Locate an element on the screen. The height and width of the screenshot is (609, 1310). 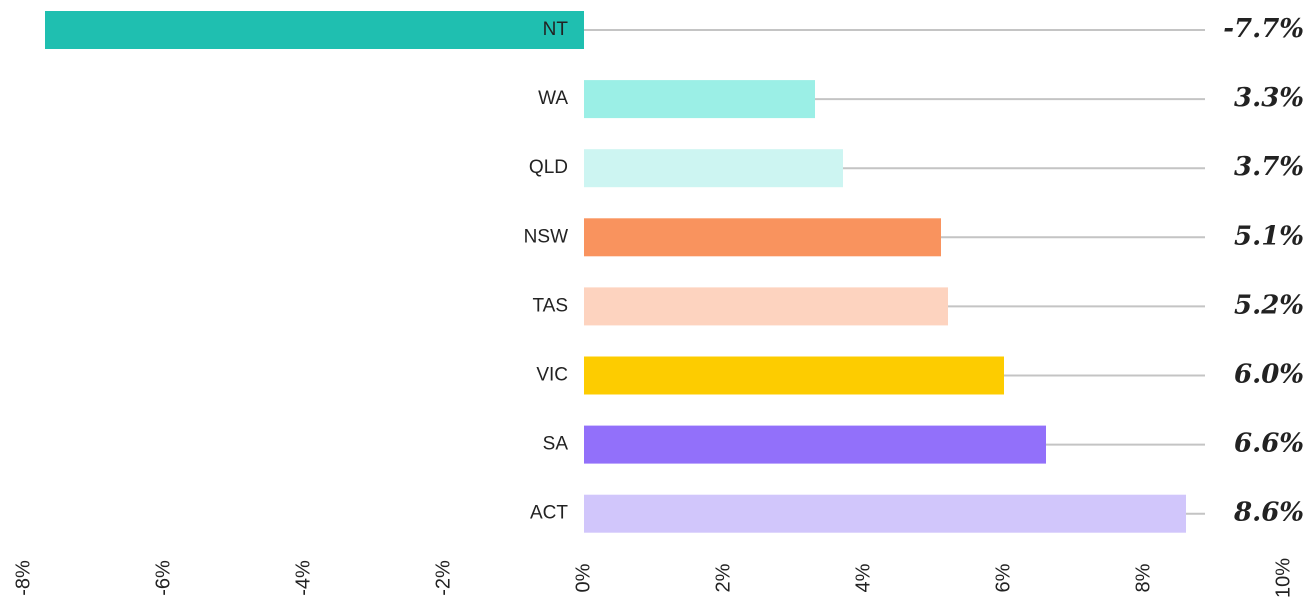
x-tick-label: 2% is located at coordinates (723, 577).